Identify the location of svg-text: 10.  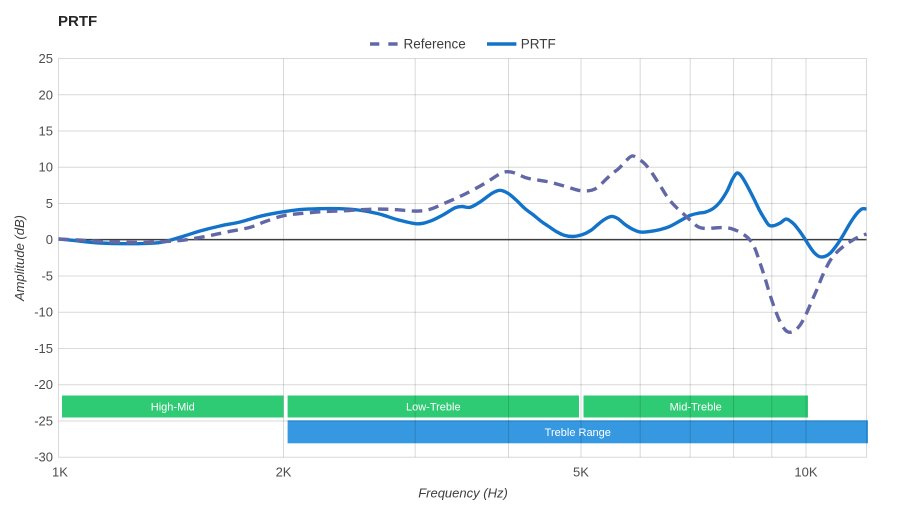
(46, 167).